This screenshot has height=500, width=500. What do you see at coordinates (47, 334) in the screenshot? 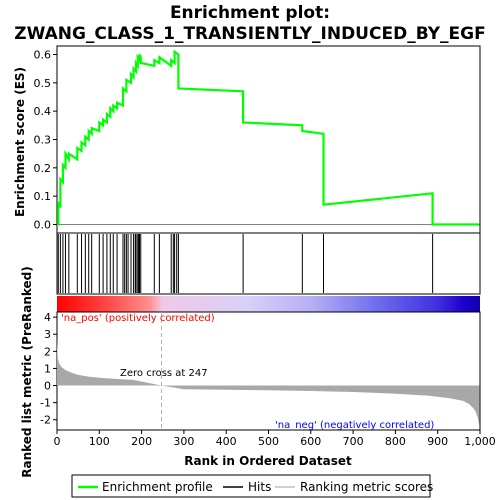
I see `metric-y-tick-label: 3` at bounding box center [47, 334].